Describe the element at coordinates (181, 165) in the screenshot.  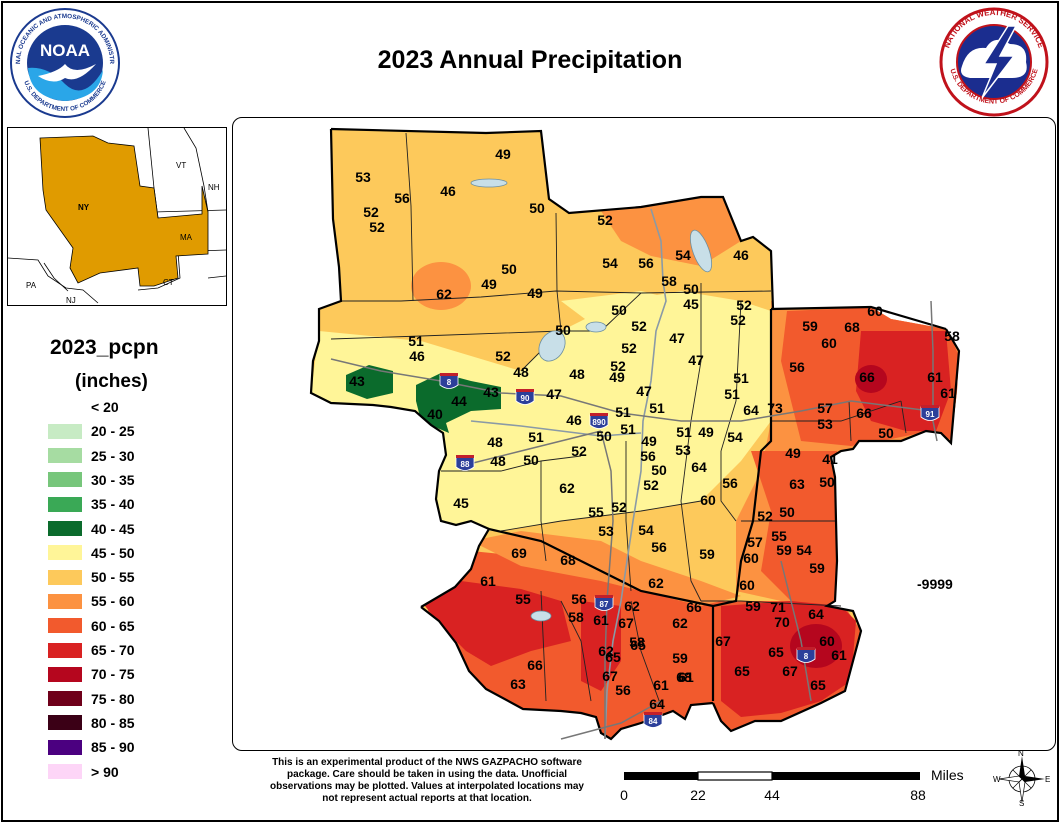
I see `inset-label-vt: VT` at that location.